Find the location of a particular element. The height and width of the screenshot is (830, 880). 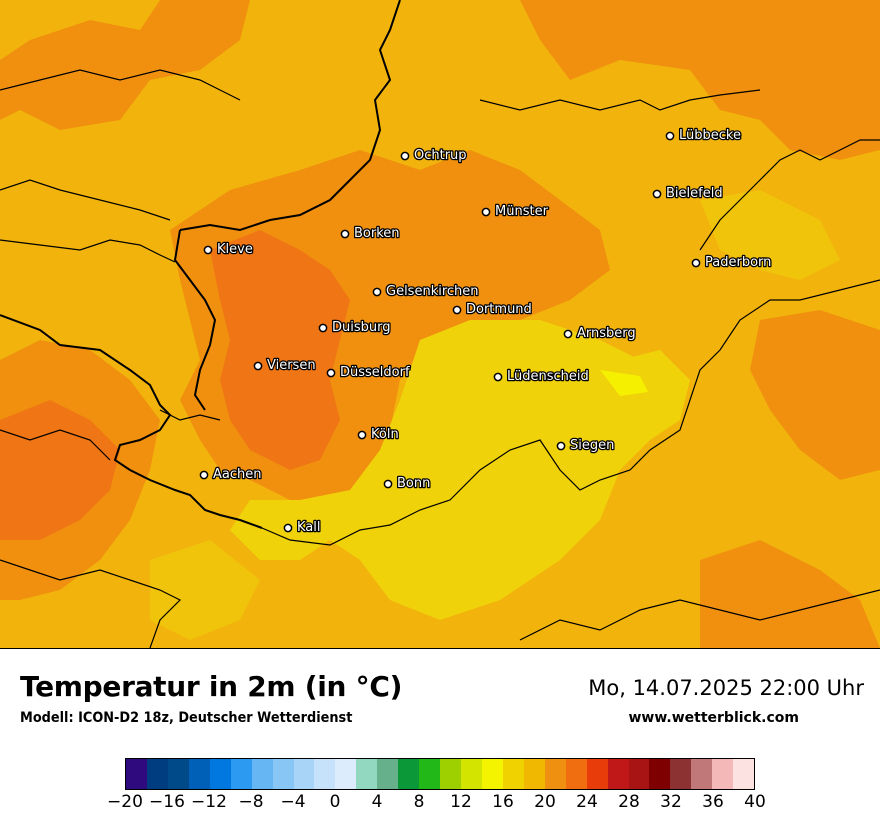

city-label: Münster is located at coordinates (522, 211).